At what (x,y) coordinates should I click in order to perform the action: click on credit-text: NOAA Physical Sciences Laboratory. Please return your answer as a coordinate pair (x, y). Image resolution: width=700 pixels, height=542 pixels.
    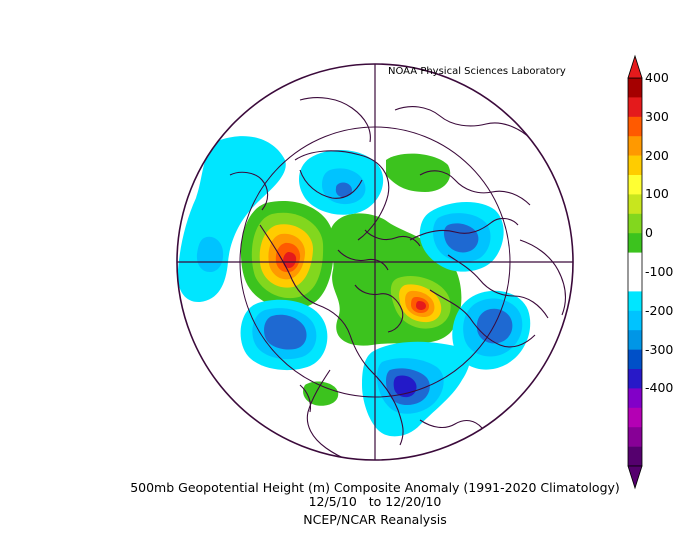
    Looking at the image, I should click on (477, 71).